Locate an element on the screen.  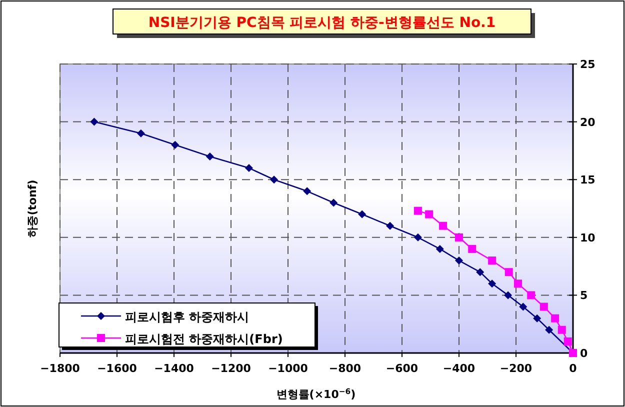
x-axis-title: 변형률(×10$^{−6}$) is located at coordinates (316, 393).